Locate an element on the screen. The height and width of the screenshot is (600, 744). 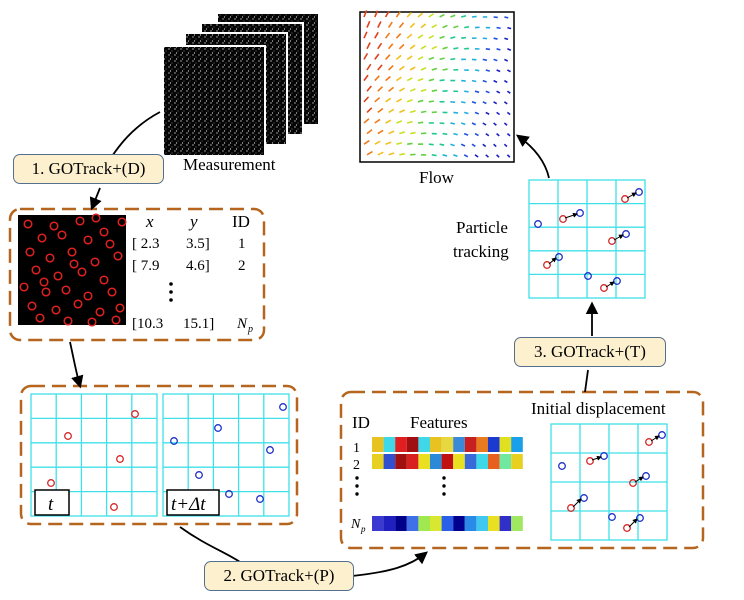
particle-tracking-grid is located at coordinates (587, 239).